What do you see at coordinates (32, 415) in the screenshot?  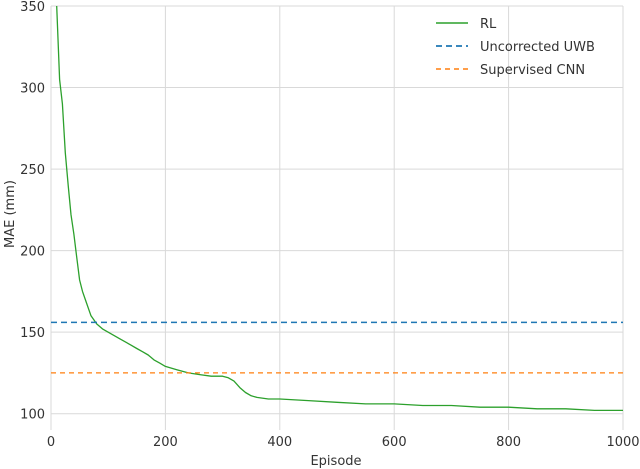 I see `y-tick-label: 100` at bounding box center [32, 415].